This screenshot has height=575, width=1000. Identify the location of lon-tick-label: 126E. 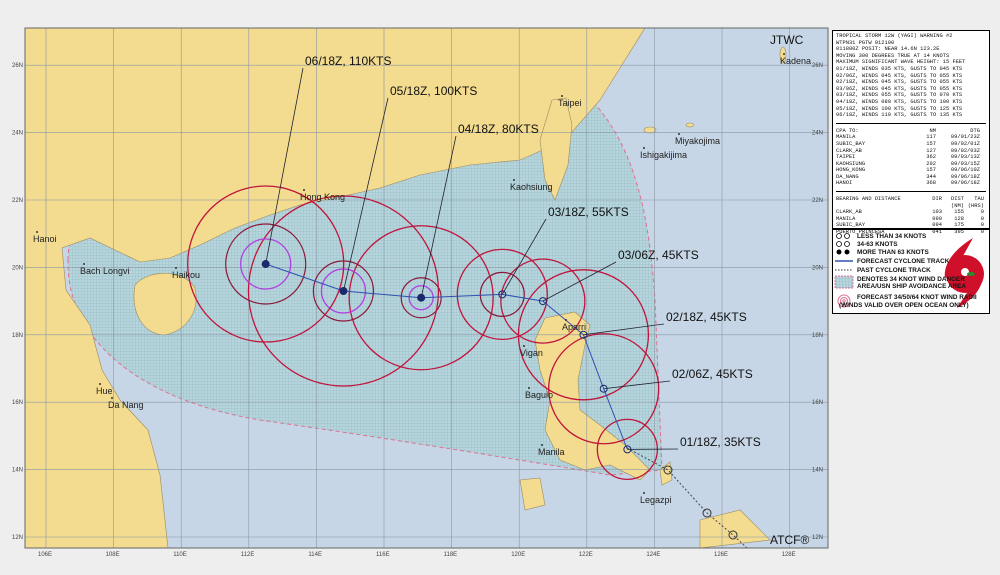
(721, 555).